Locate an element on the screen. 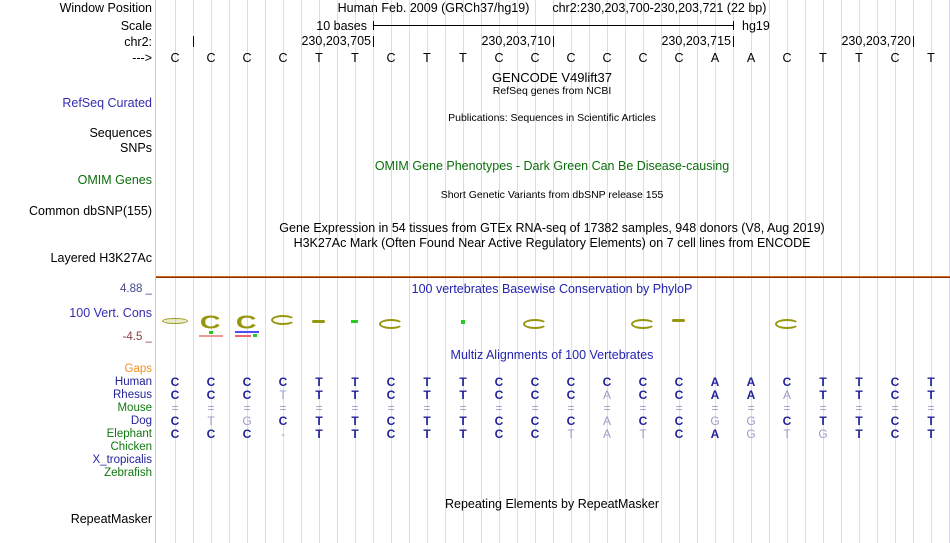 This screenshot has height=543, width=950. conservation-glyph-lens is located at coordinates (175, 321).